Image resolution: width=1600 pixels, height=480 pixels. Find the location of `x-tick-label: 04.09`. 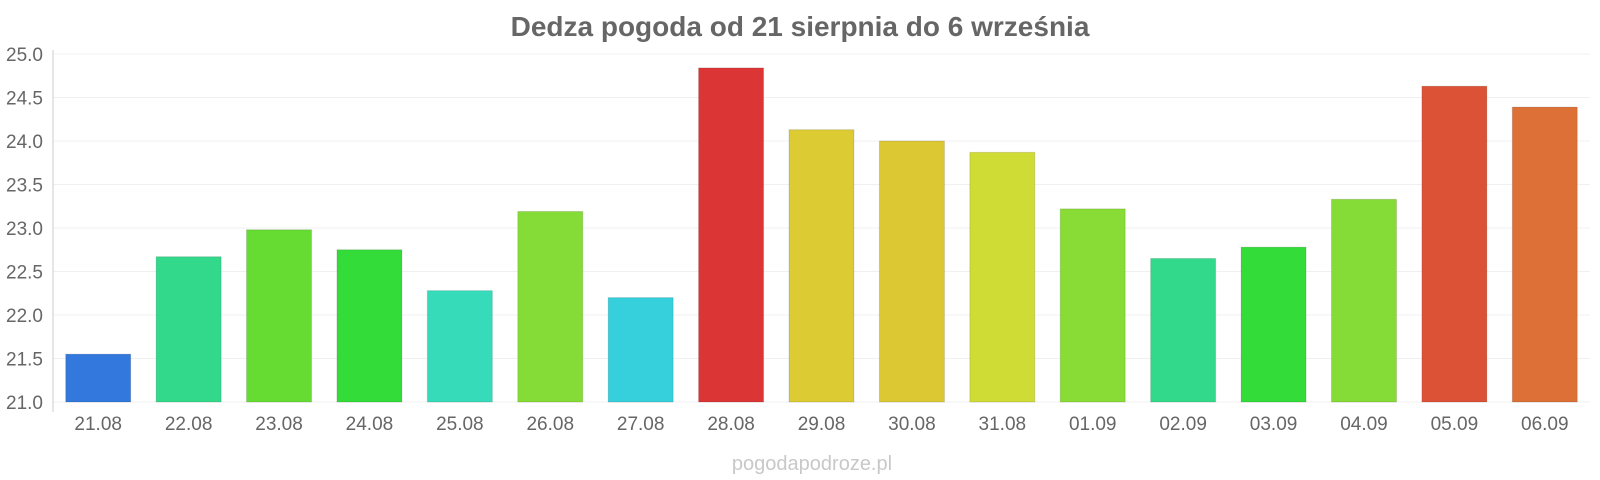

x-tick-label: 04.09 is located at coordinates (1364, 424).